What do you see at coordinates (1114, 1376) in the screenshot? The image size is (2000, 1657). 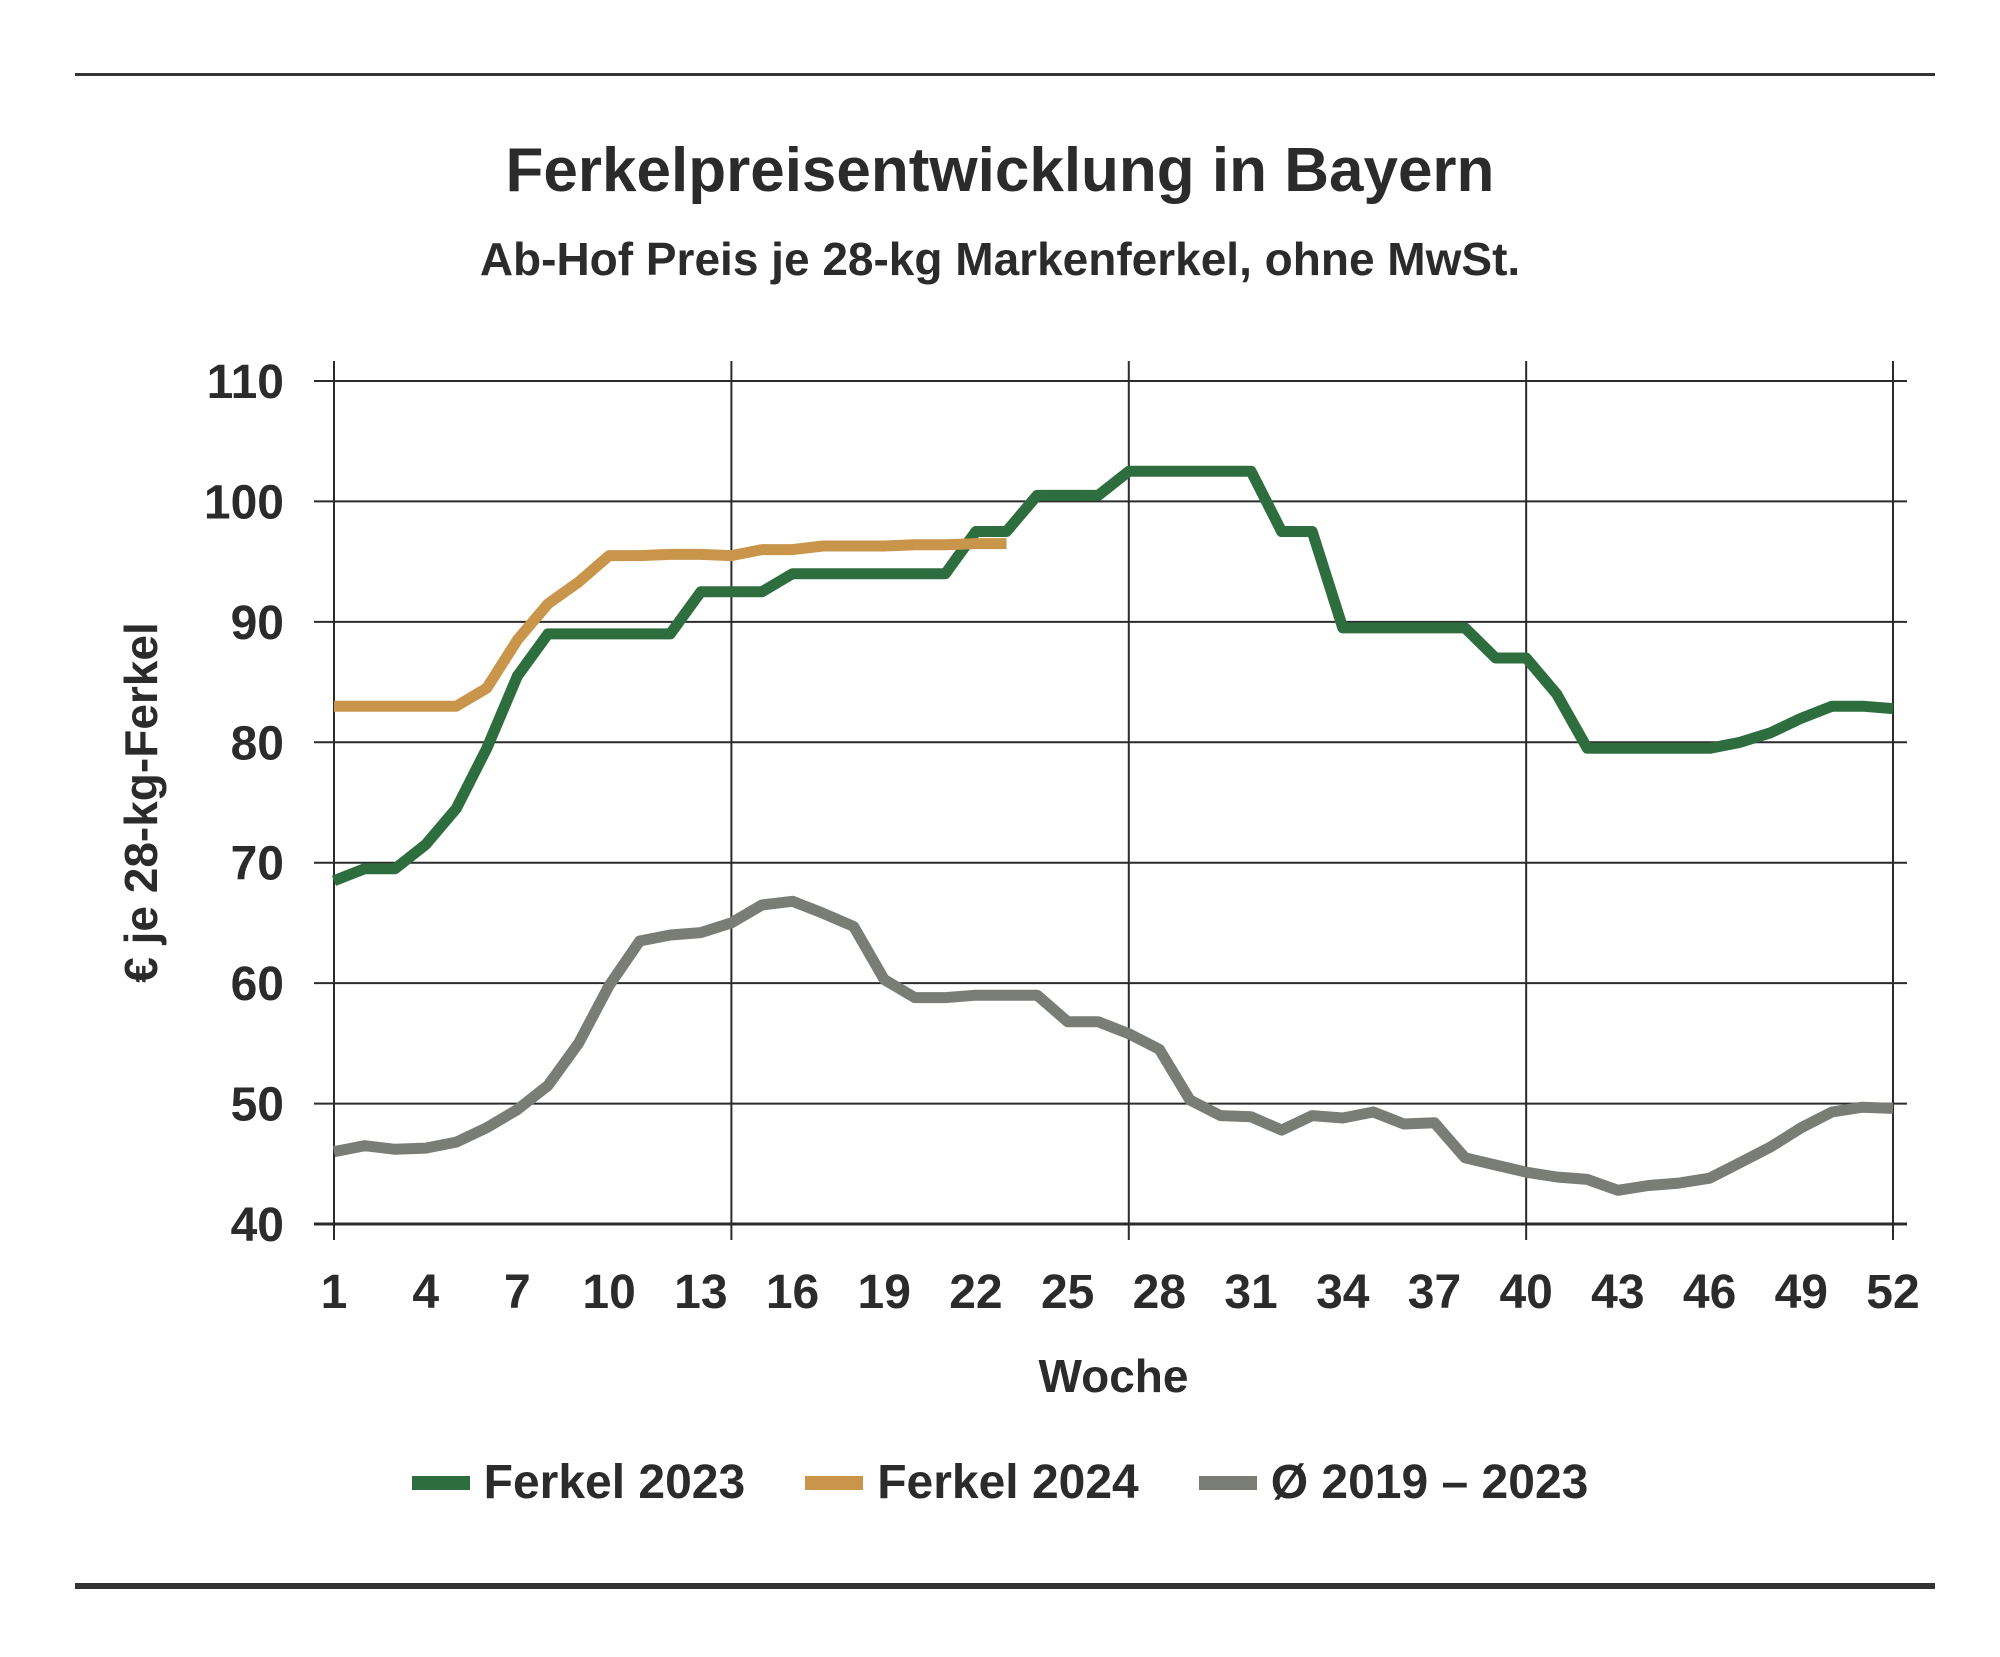 I see `x-axis-label: Woche` at bounding box center [1114, 1376].